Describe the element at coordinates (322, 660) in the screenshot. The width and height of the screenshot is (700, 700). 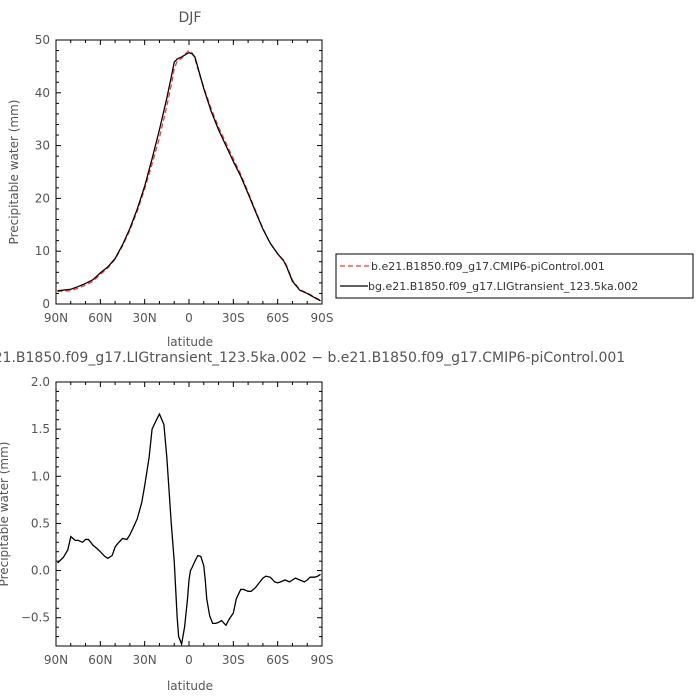
I see `bottom-x-tick-label: 90S` at that location.